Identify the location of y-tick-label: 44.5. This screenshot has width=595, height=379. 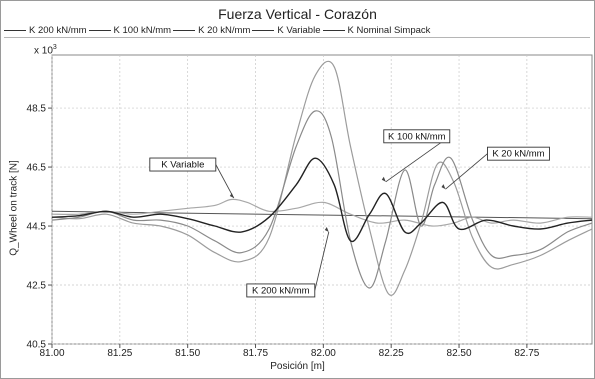
(37, 227).